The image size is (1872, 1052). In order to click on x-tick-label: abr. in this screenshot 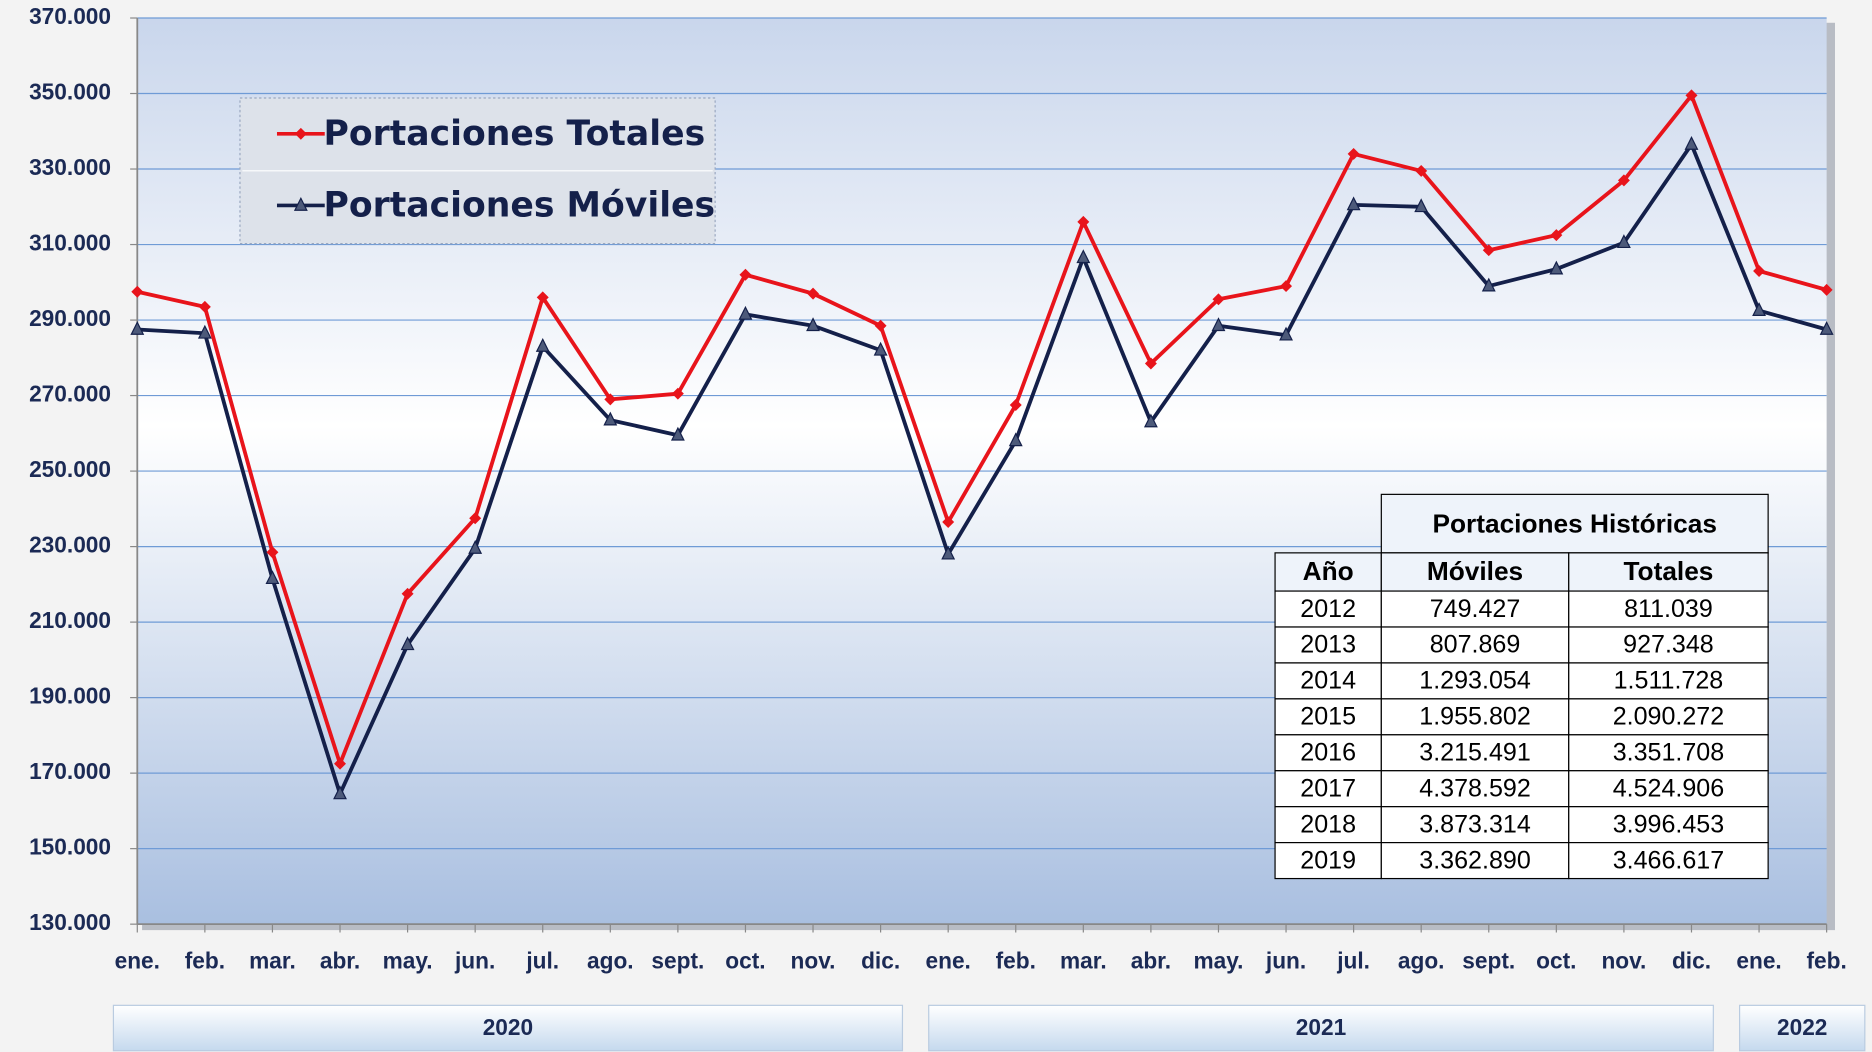, I will do `click(1151, 960)`.